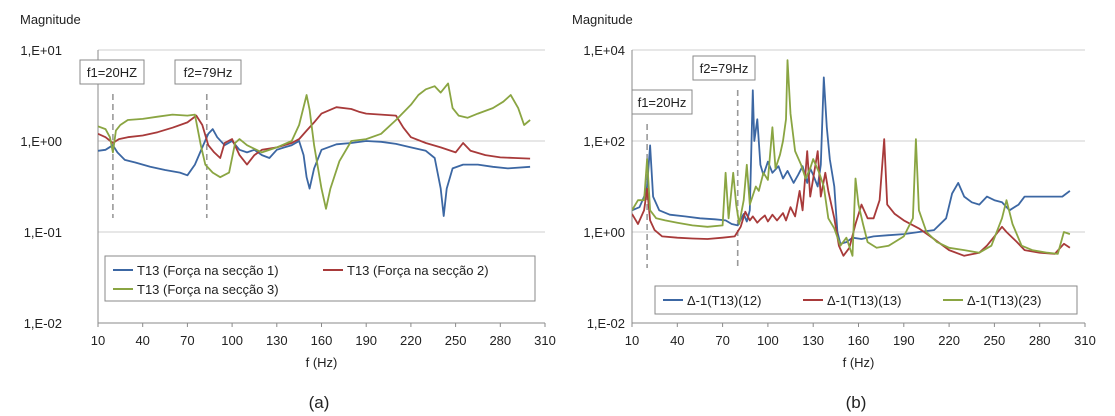  I want to click on y-tick-label: 1,E-01, so click(43, 232).